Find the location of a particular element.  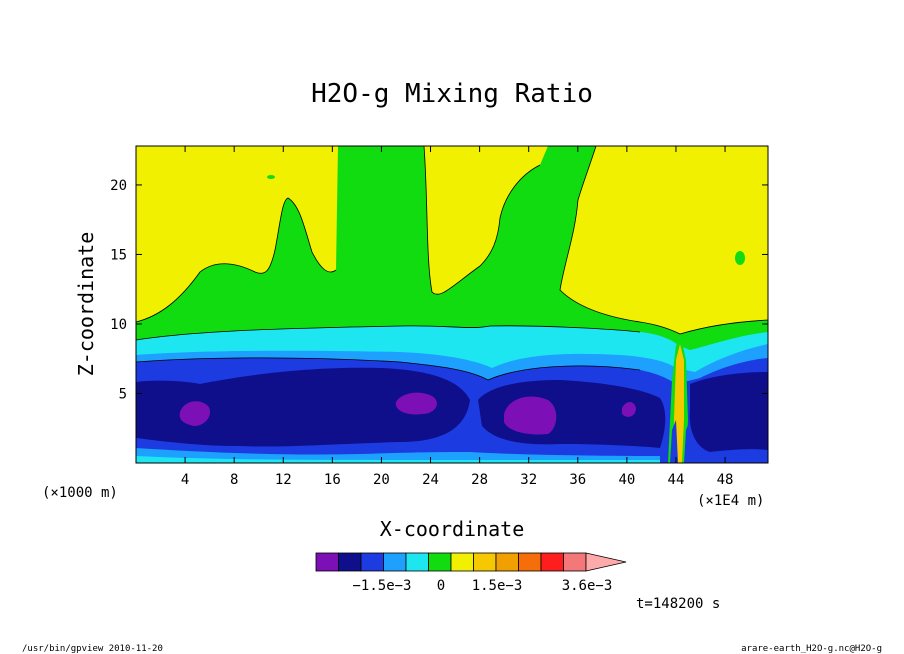

x-axis-label: X-coordinate is located at coordinates (452, 529).